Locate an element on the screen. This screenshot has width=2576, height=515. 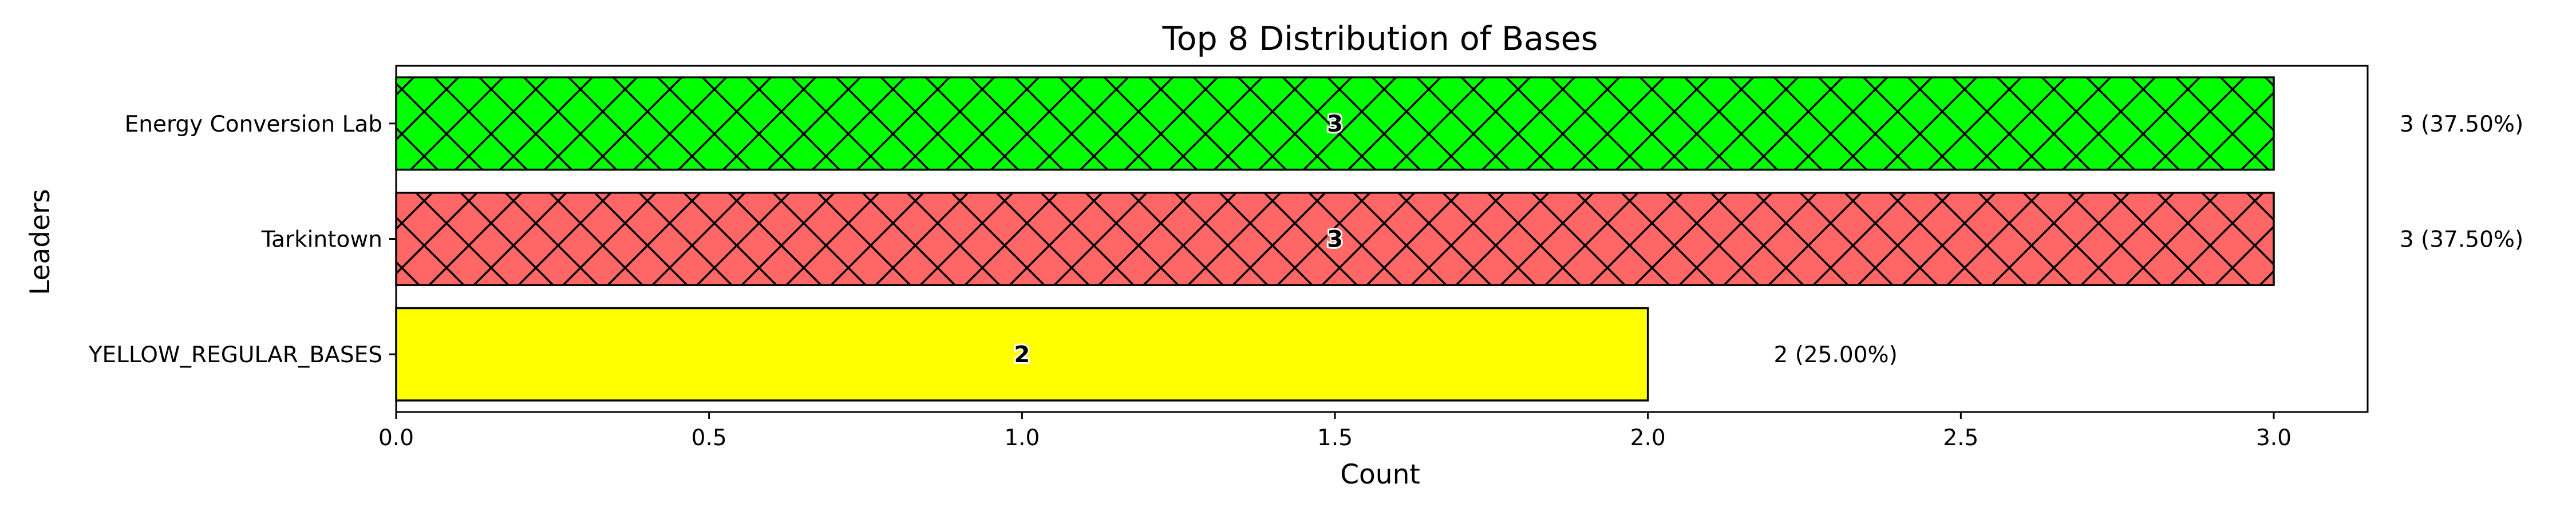
x-ticks-layer: 0.0 0.5 1.0 1.5 2.0 2.5 3.0 is located at coordinates (1334, 431).